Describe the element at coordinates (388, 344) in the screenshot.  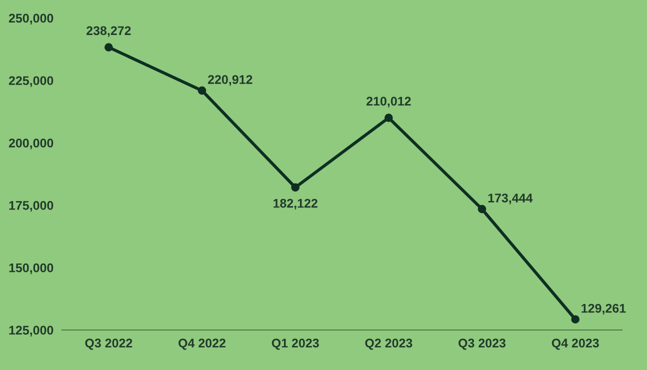
I see `x-tick-label: Q2 2023` at that location.